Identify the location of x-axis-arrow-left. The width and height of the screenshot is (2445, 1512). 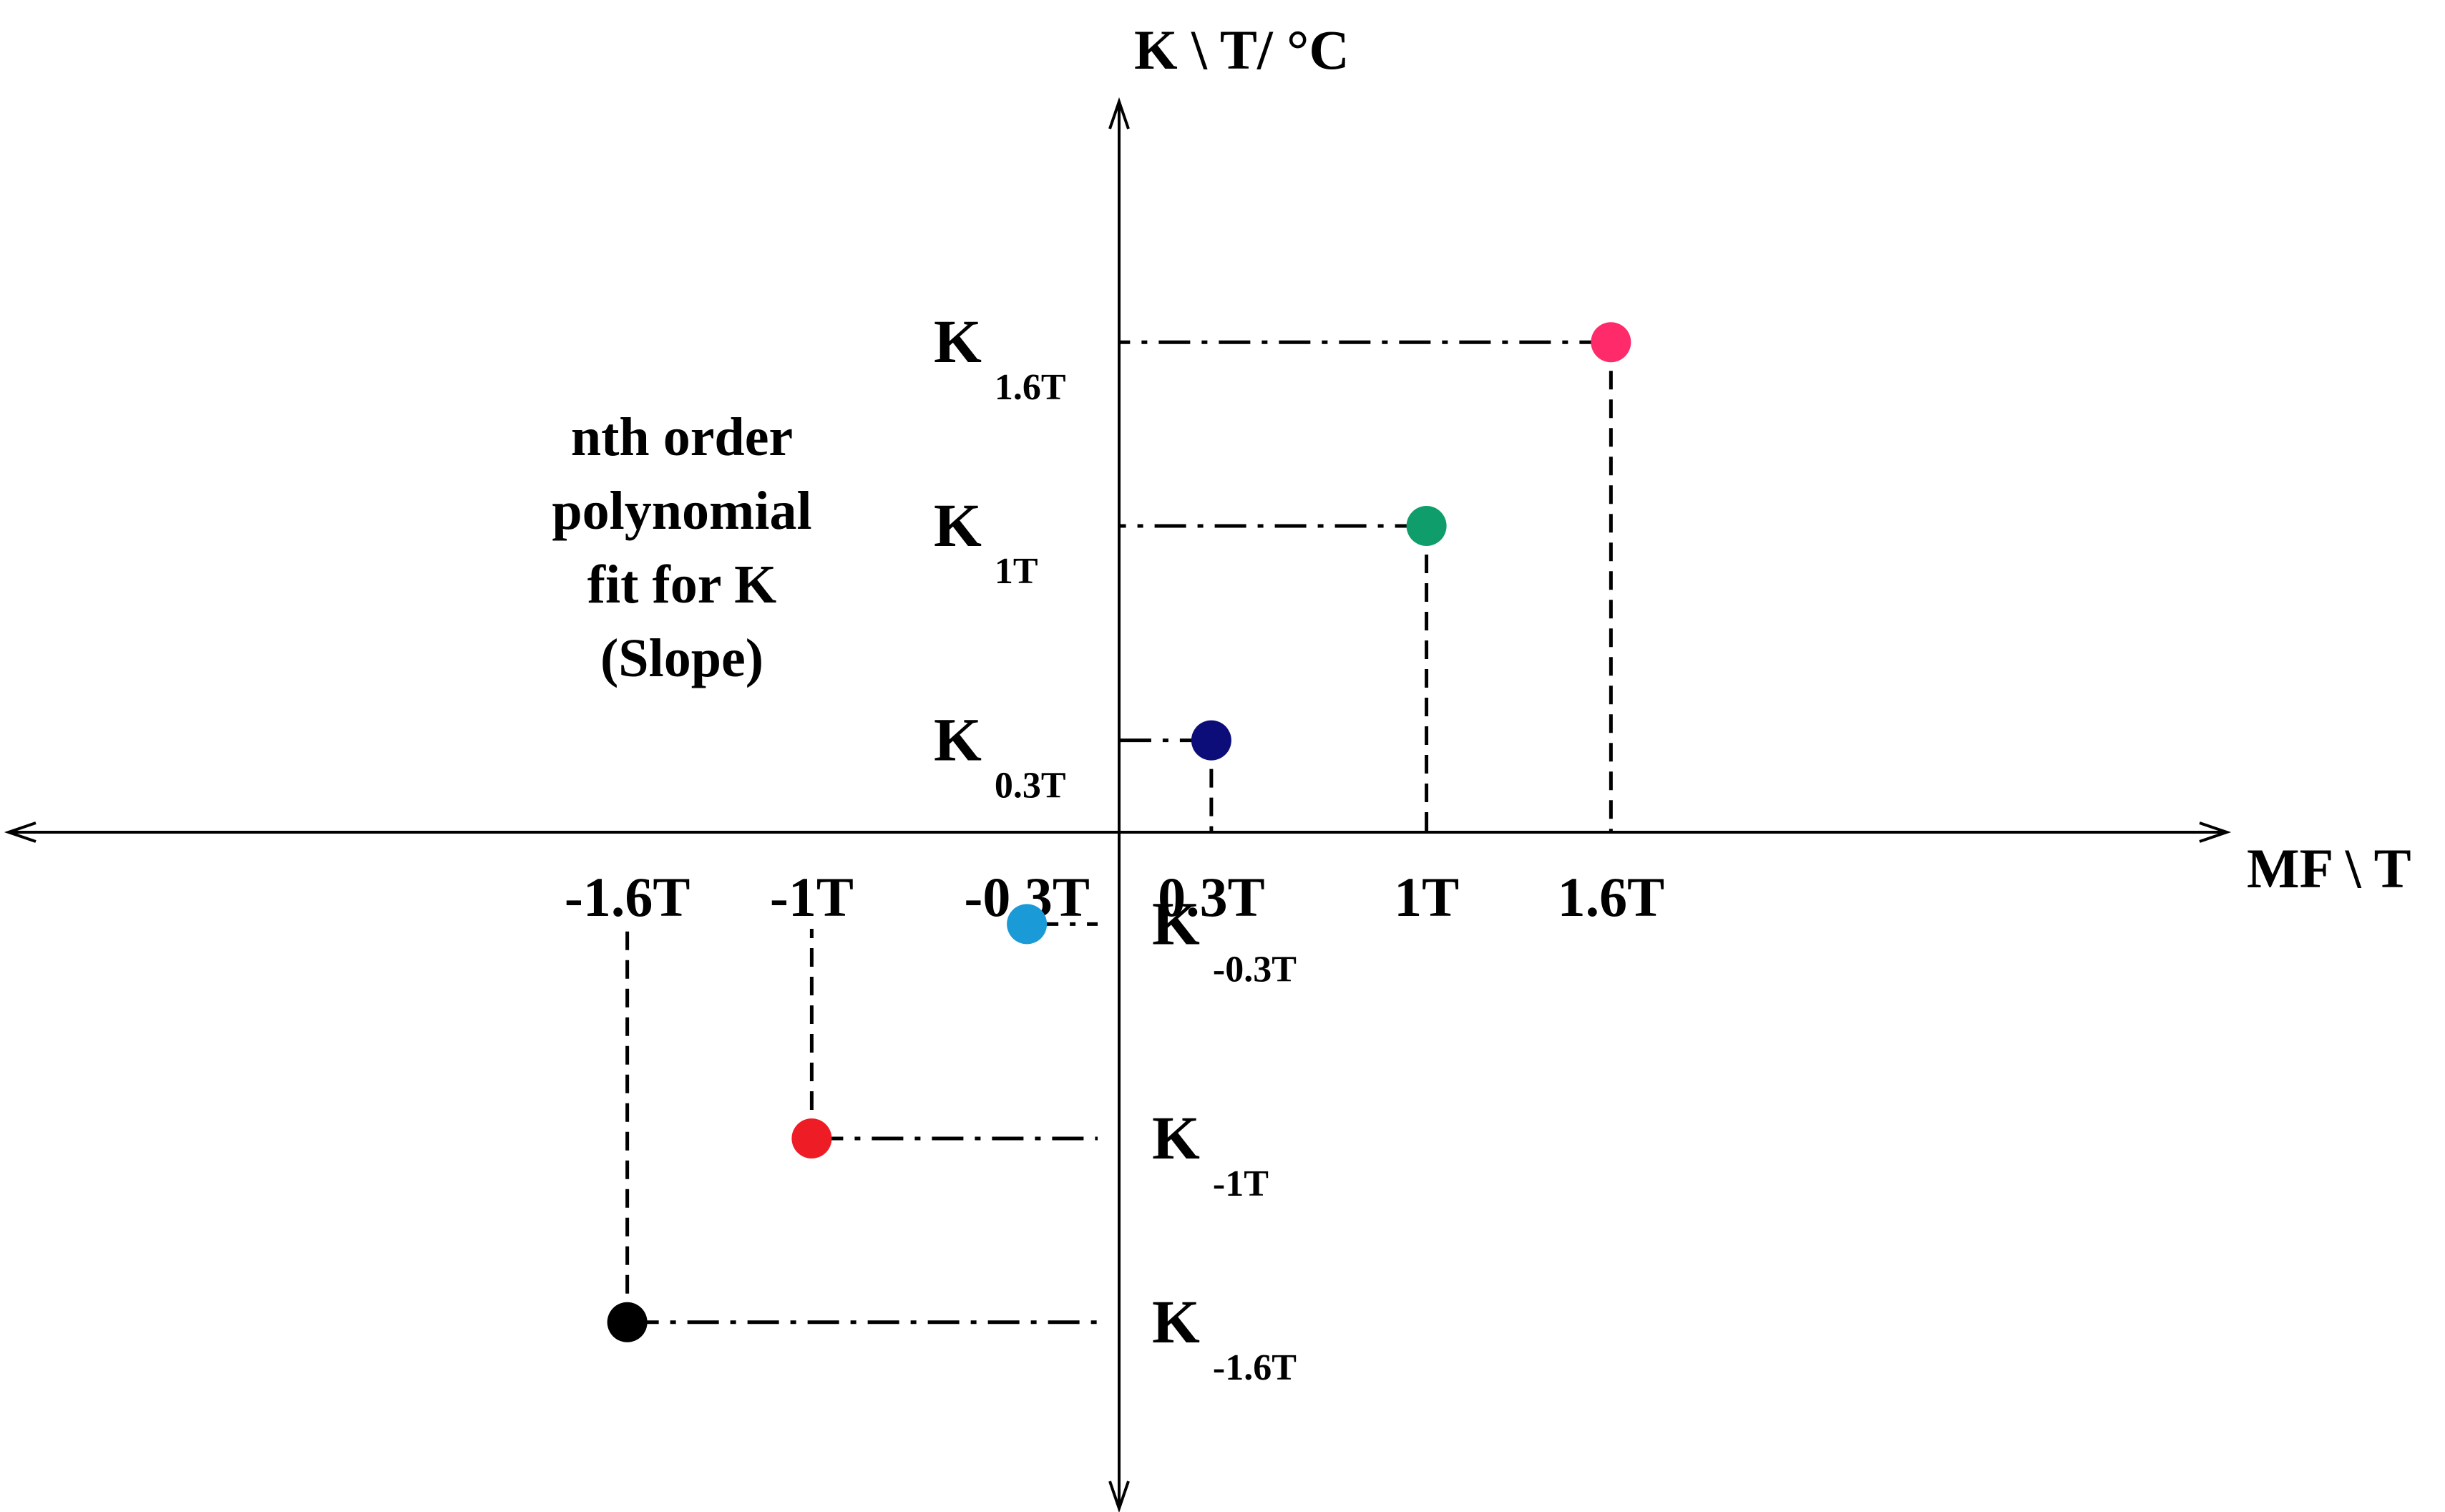
(20, 832).